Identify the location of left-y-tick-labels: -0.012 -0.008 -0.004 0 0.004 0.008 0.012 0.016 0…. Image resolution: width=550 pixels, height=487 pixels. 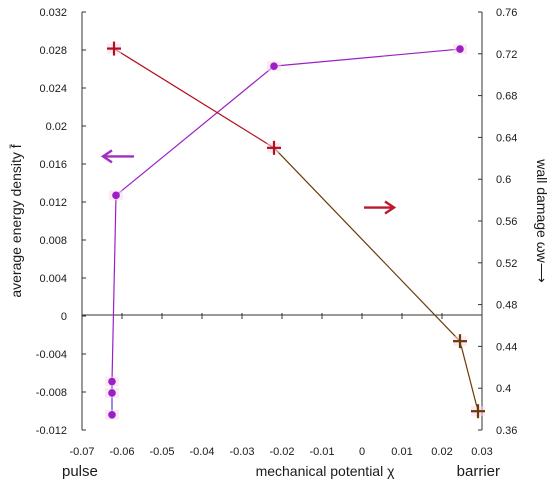
(61, 222).